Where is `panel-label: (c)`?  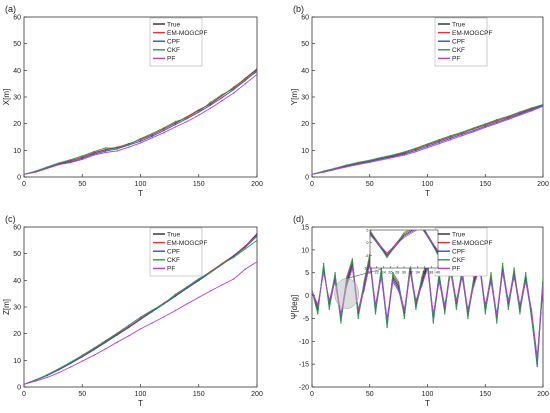 panel-label: (c) is located at coordinates (10, 219).